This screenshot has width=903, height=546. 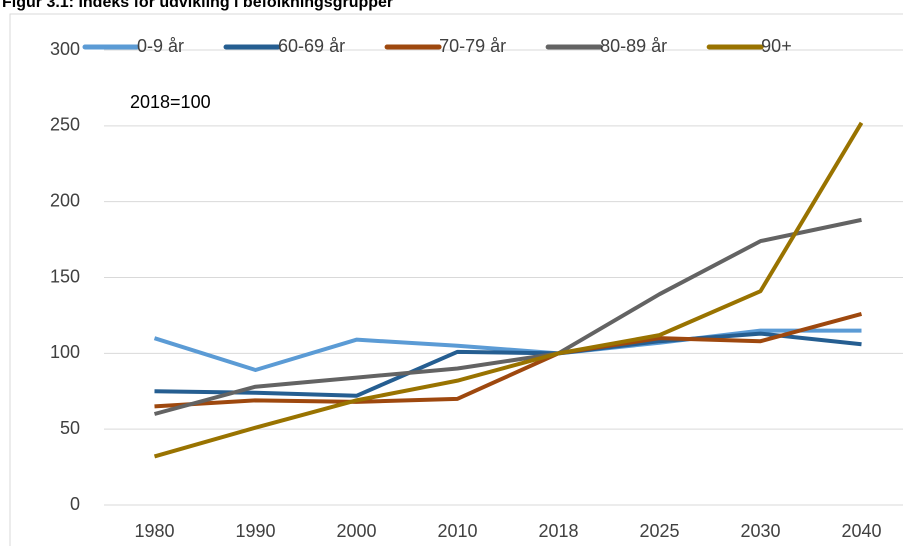 I want to click on annotation: 2018=100, so click(x=170, y=102).